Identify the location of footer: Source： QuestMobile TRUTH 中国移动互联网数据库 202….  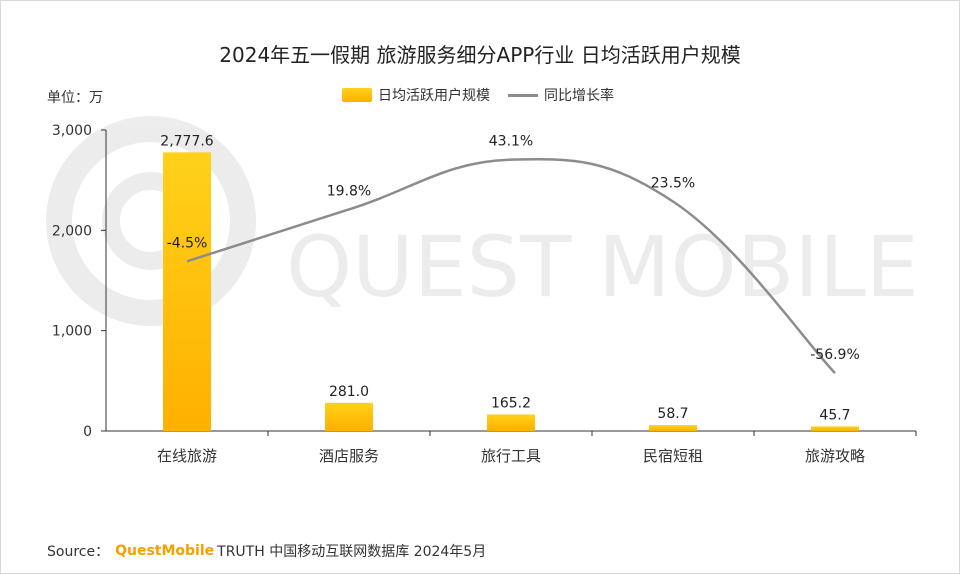
(266, 551).